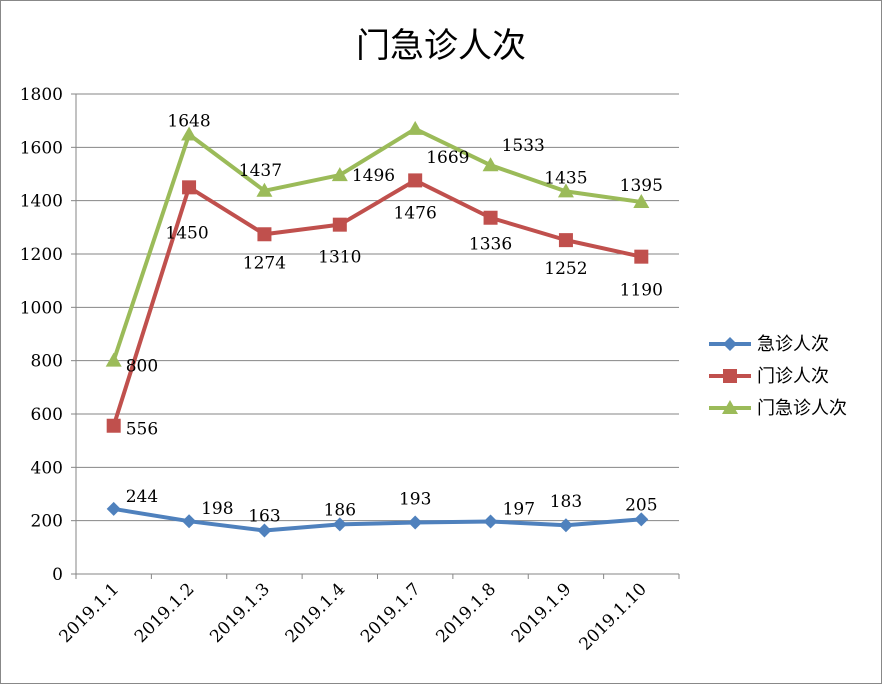 This screenshot has width=882, height=688. I want to click on data-label: 1395, so click(641, 186).